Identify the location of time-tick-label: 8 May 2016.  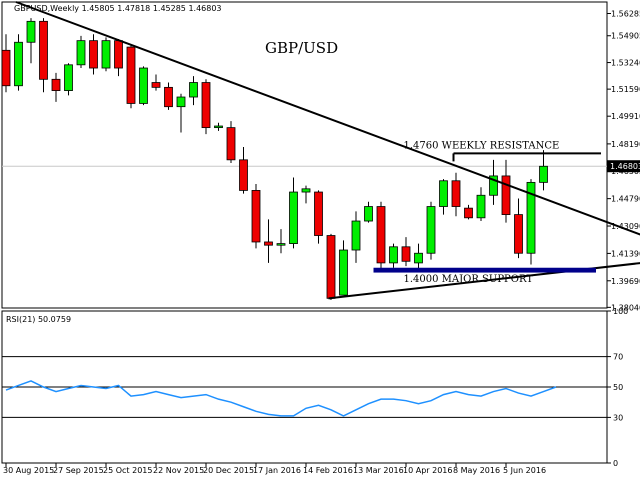
(476, 470).